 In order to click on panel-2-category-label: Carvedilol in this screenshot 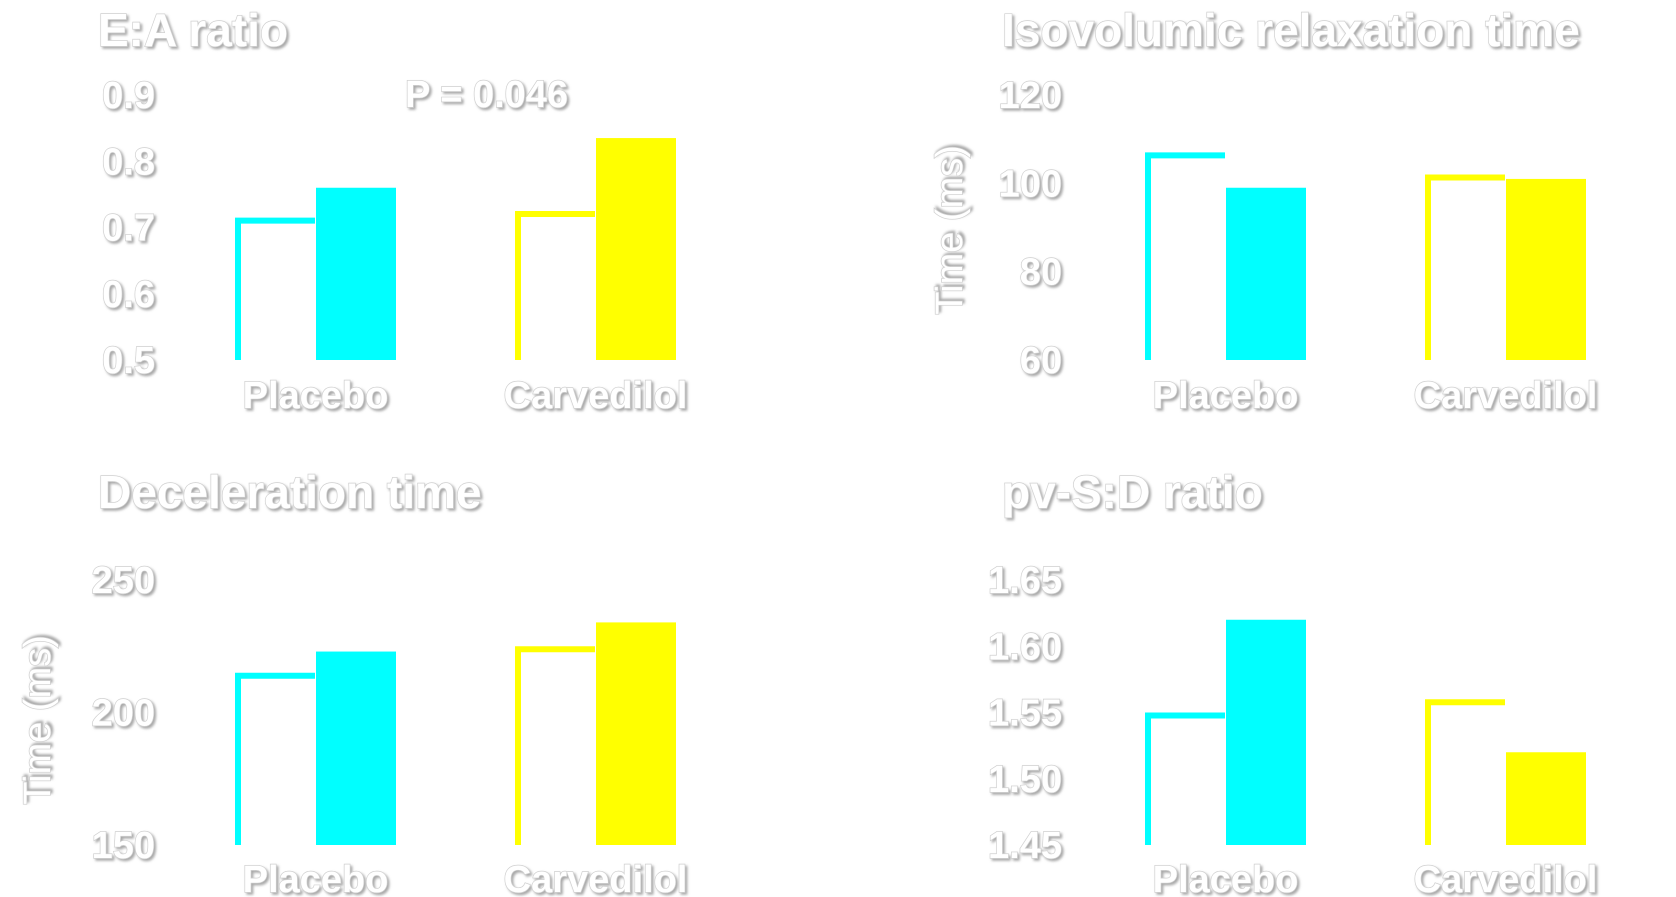, I will do `click(1506, 396)`.